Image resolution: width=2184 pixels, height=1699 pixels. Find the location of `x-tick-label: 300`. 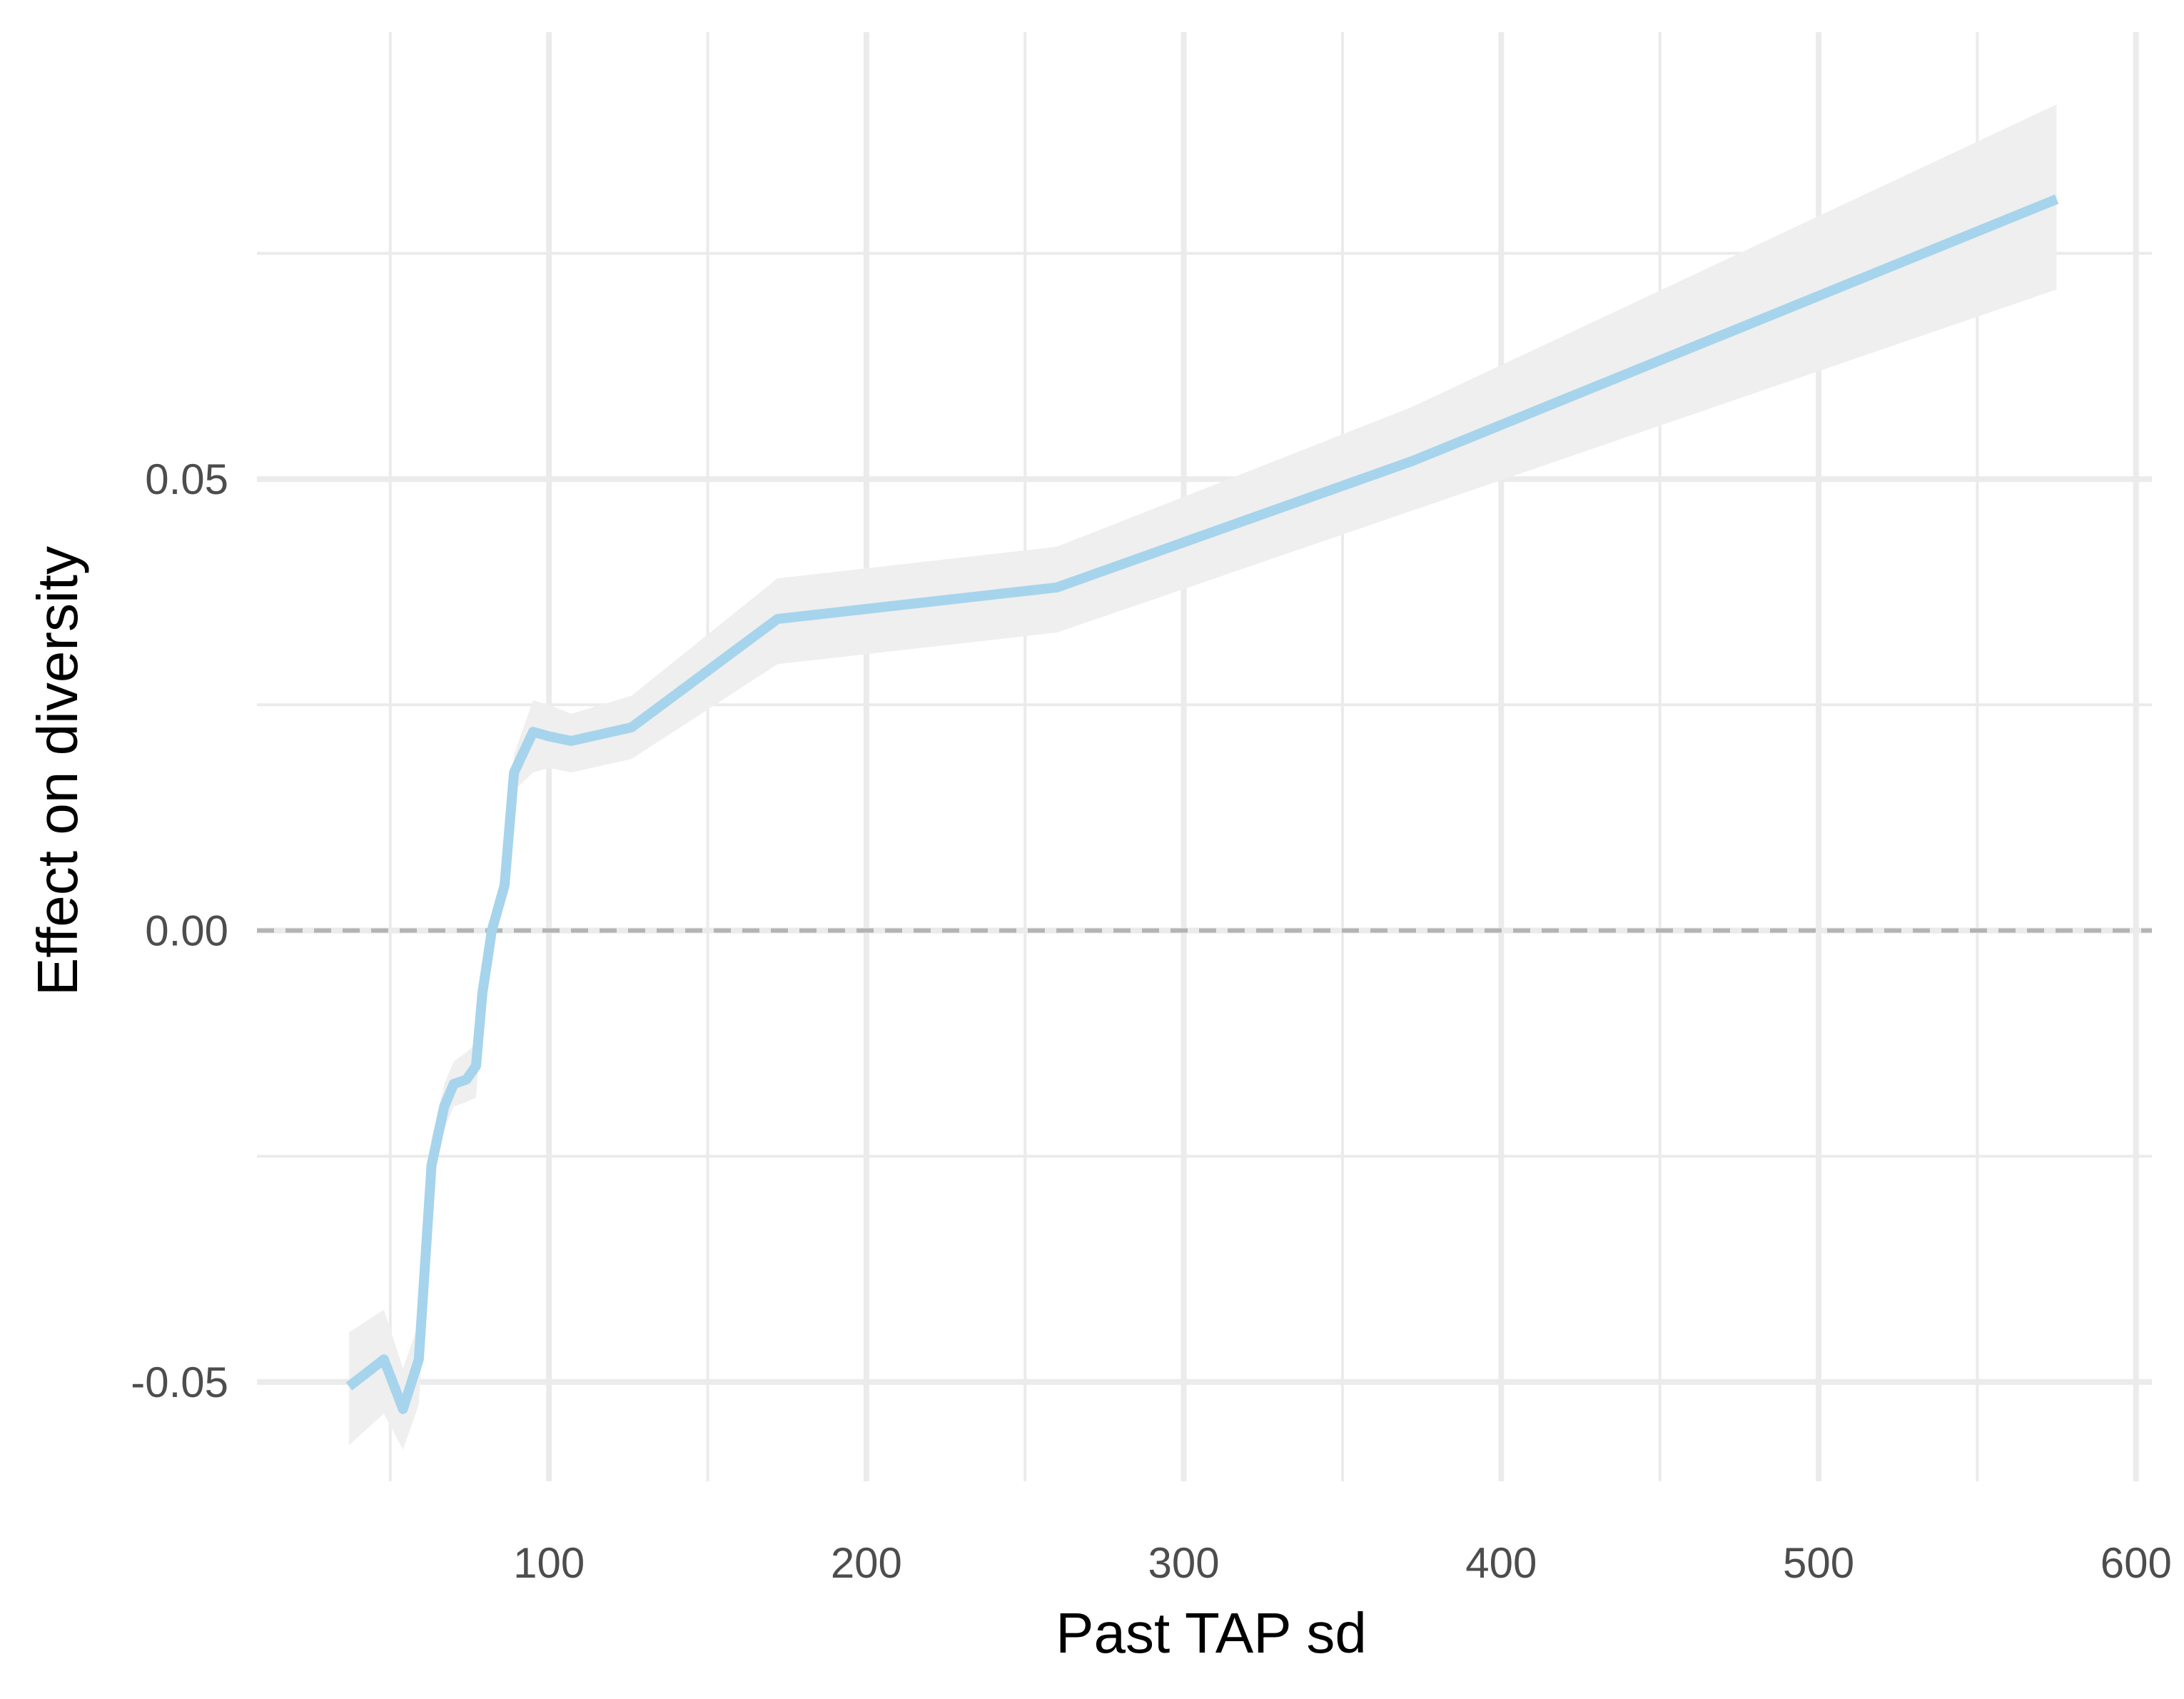

x-tick-label: 300 is located at coordinates (1184, 1563).